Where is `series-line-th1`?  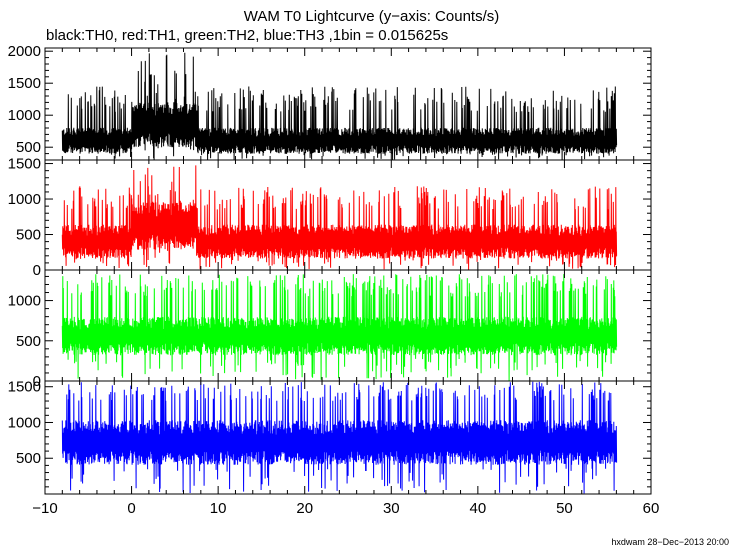
series-line-th1 is located at coordinates (339, 217).